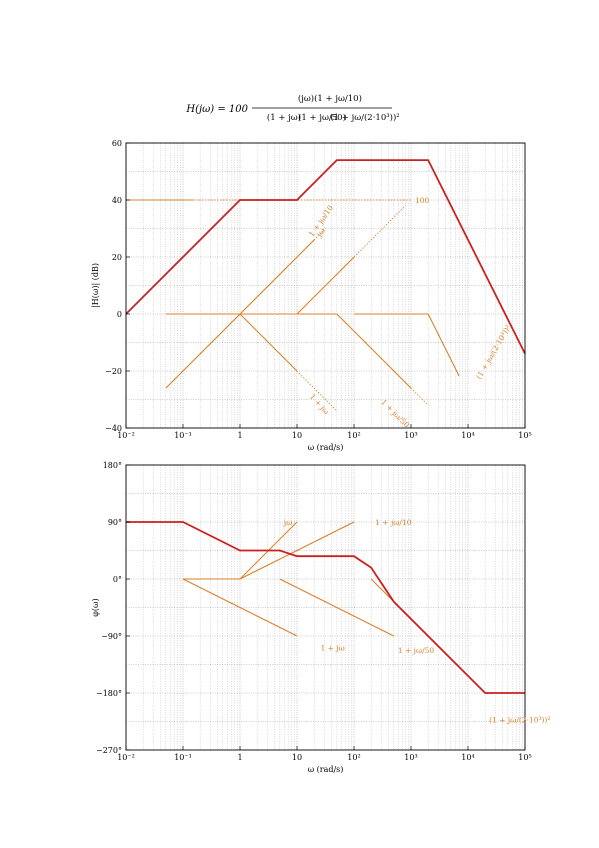 This screenshot has height=848, width=599. What do you see at coordinates (113, 608) in the screenshot?
I see `phase-y-tick-labels: −270° −180° −90° 0° 90° 180°` at bounding box center [113, 608].